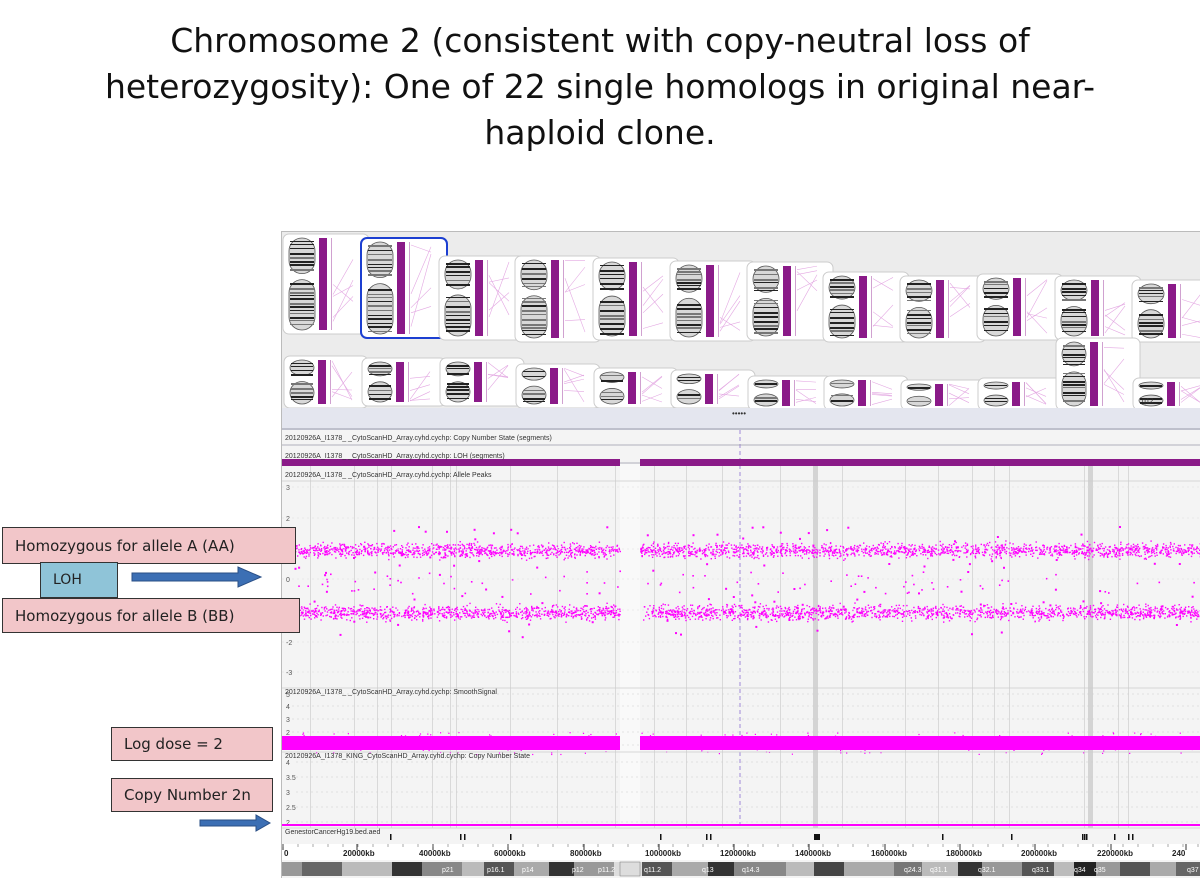  Describe the element at coordinates (451, 462) in the screenshot. I see `loh-segment-bar-p` at that location.